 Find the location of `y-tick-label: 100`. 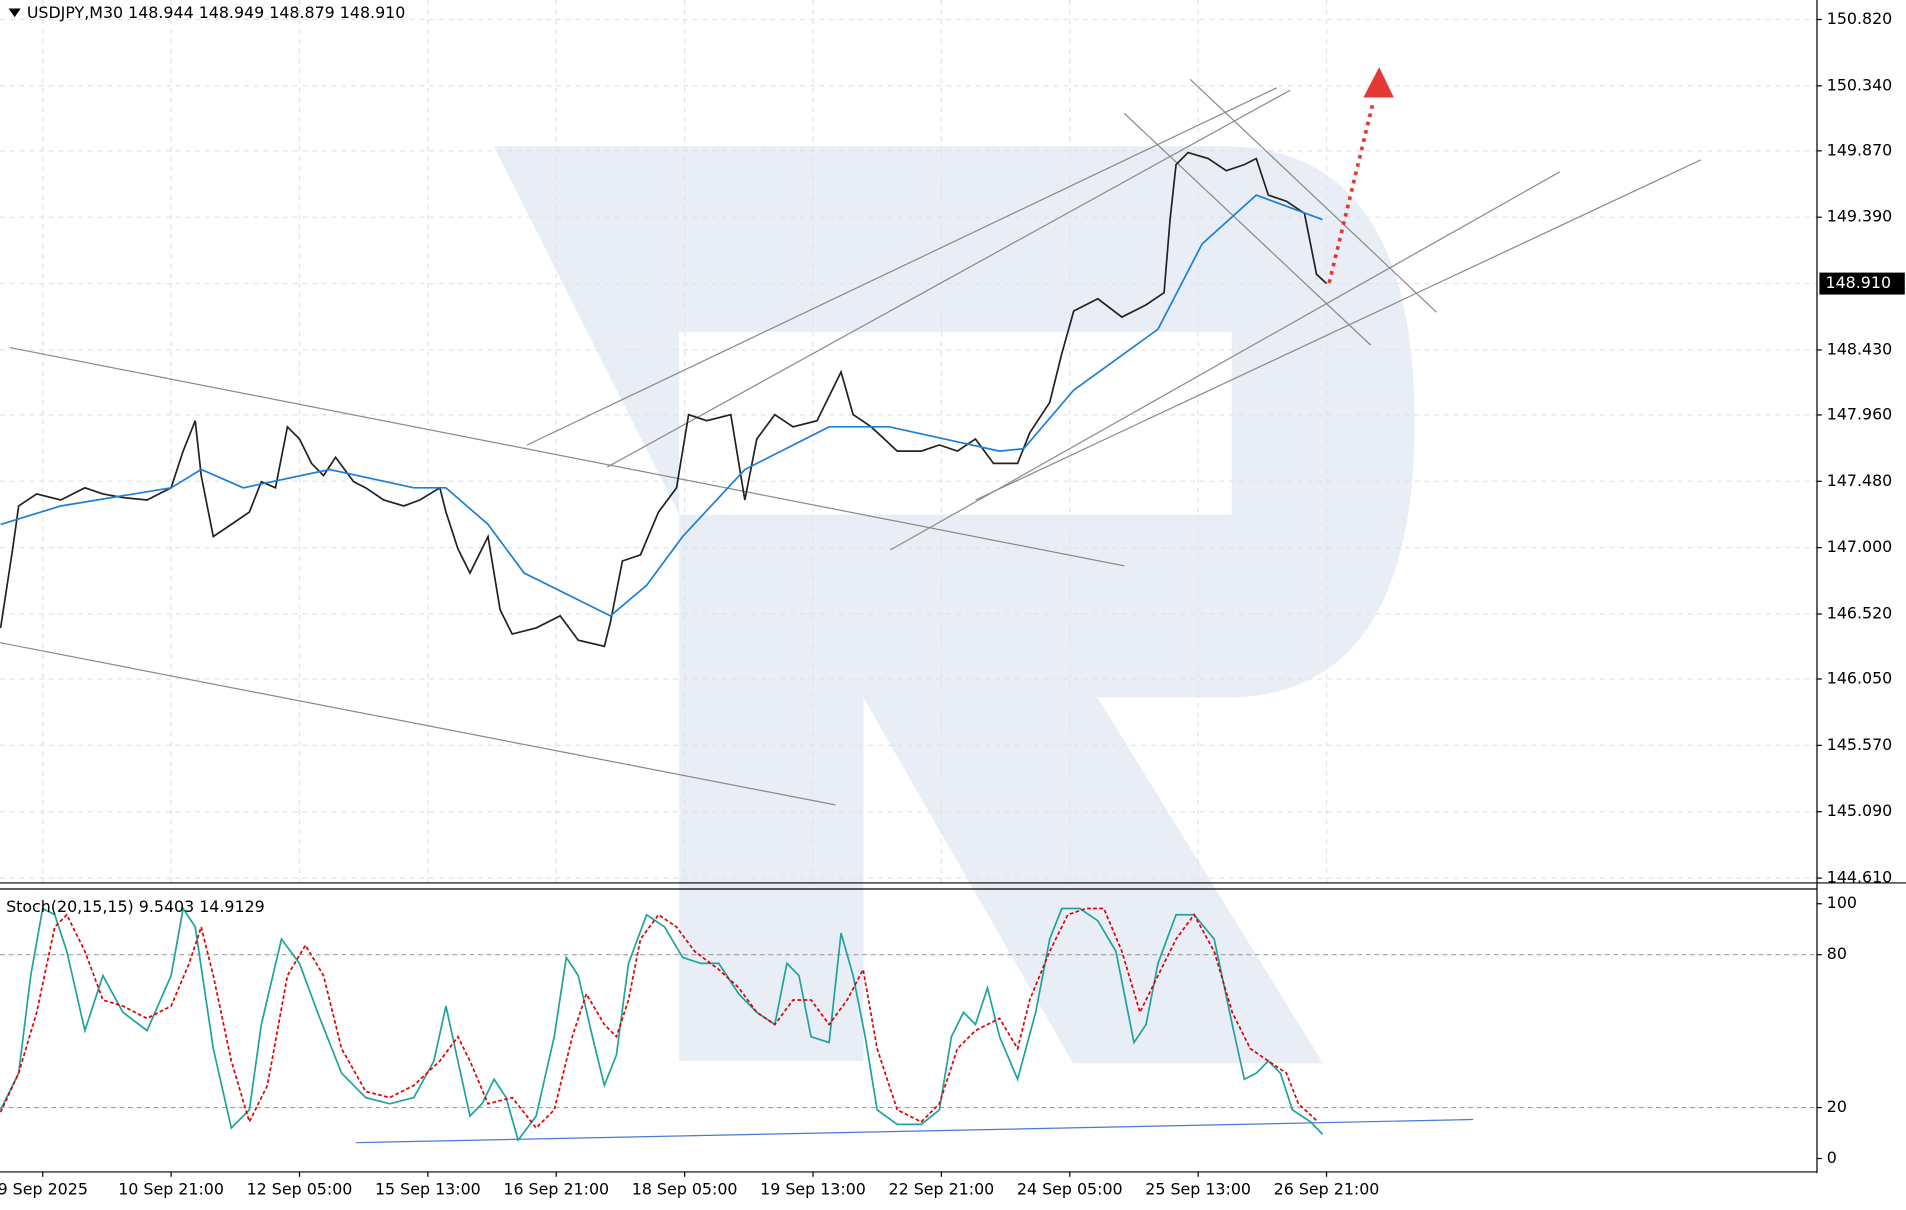

y-tick-label: 100 is located at coordinates (1842, 902).